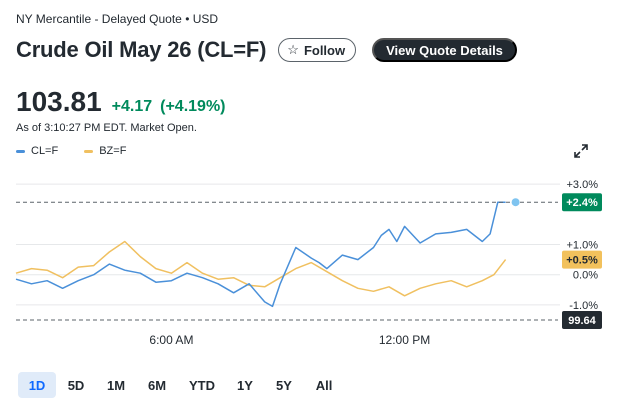  I want to click on range-selector: 1D 5D 1M 6M YTD 1Y 5Y All, so click(181, 385).